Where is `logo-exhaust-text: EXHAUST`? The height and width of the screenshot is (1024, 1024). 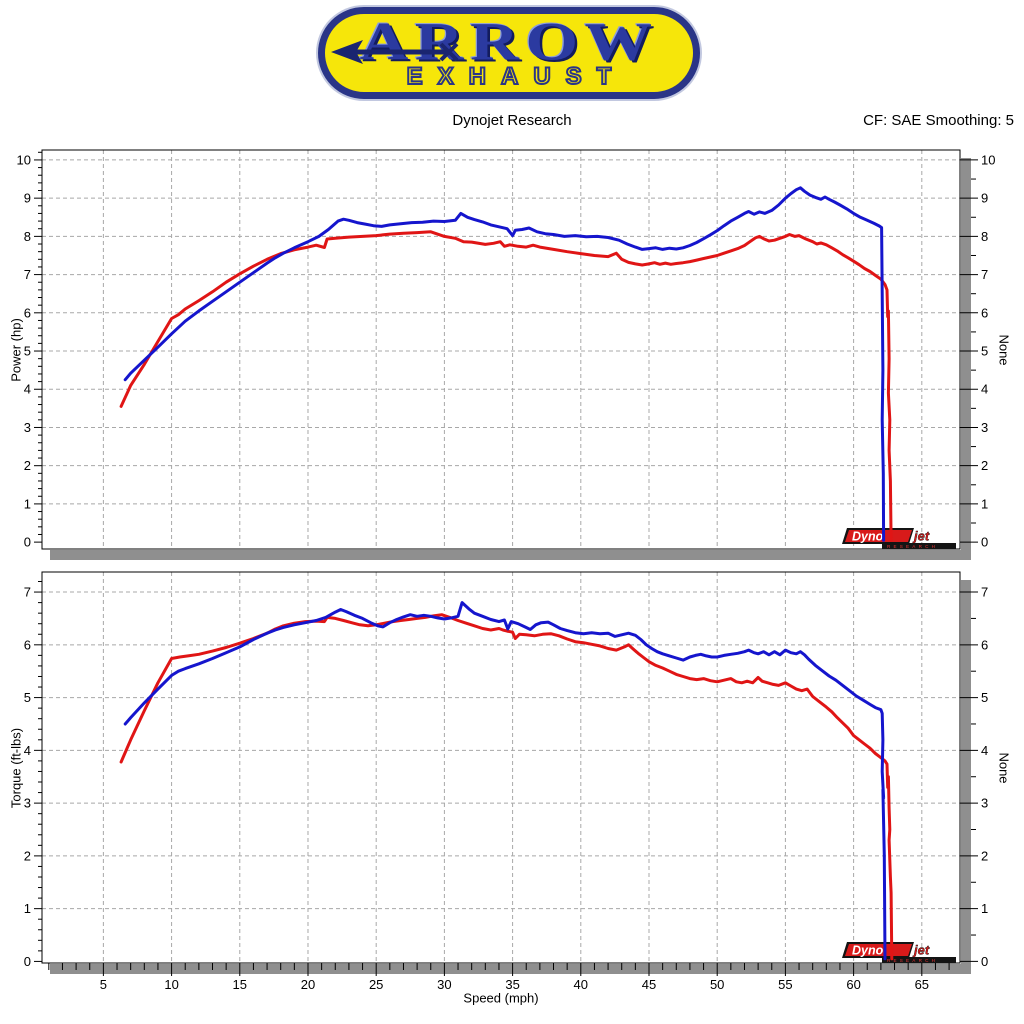
logo-exhaust-text: EXHAUST is located at coordinates (516, 76).